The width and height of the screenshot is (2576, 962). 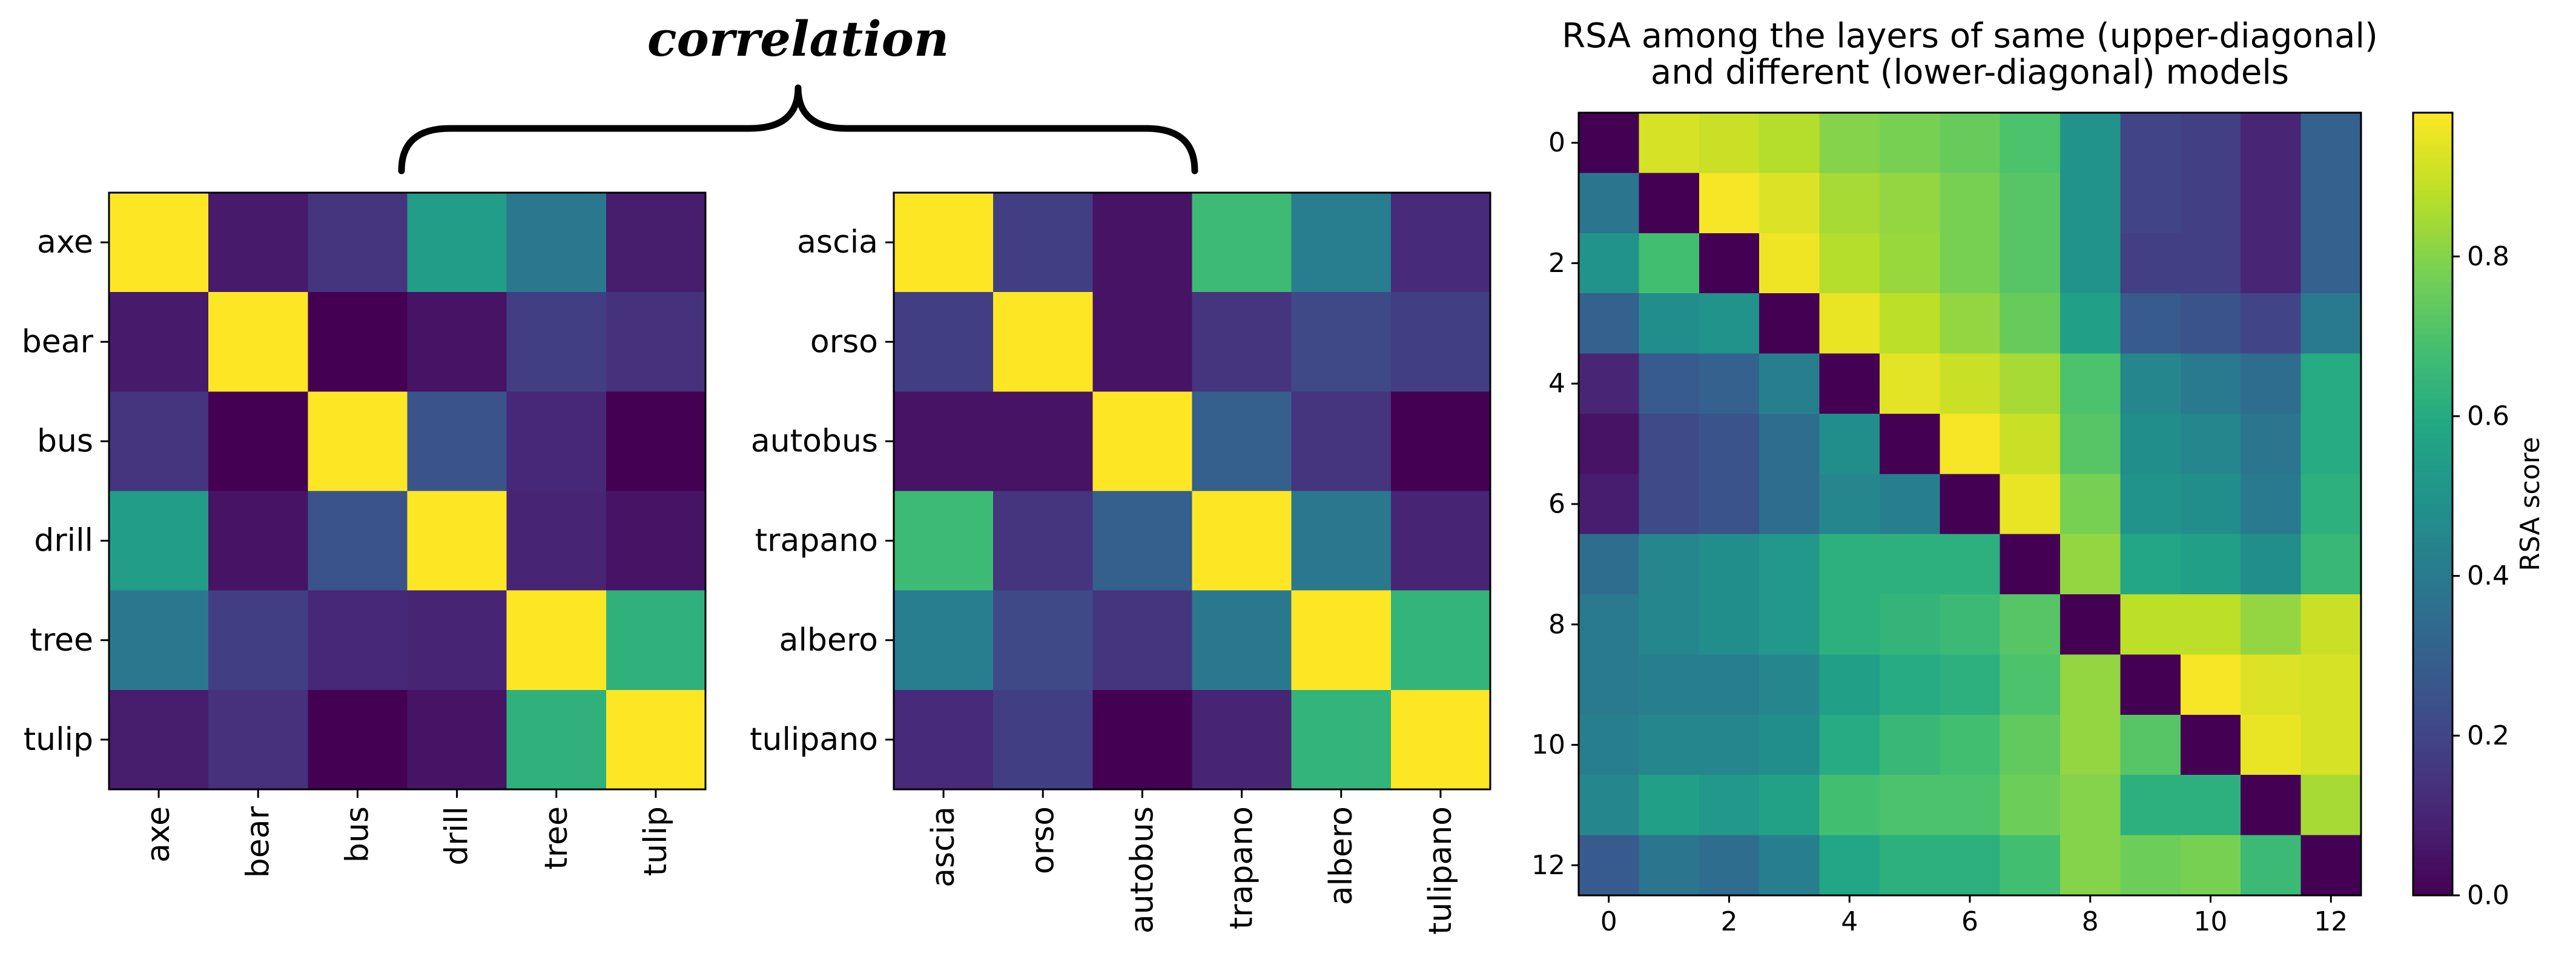 I want to click on y-tick-label: bear, so click(x=58, y=341).